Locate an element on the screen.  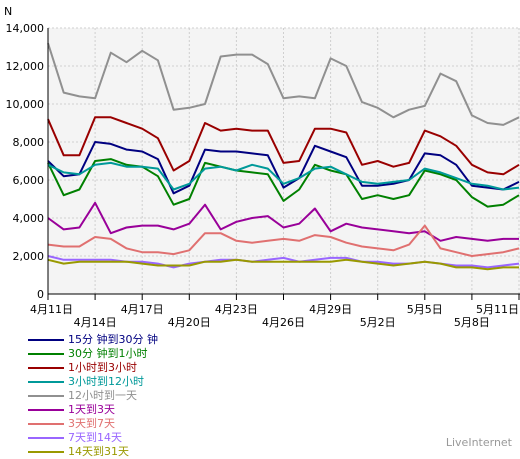
y-tick-label: 8,000 is located at coordinates (29, 142).